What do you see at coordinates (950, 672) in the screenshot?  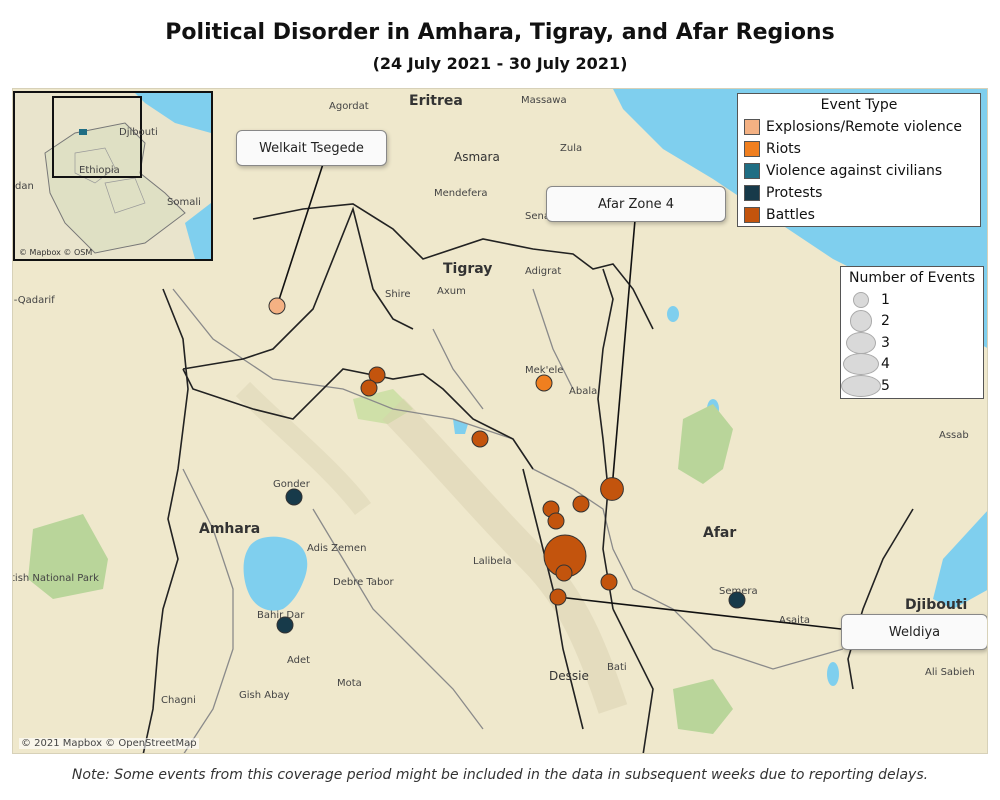 I see `label-ali-sabieh: Ali Sabieh` at bounding box center [950, 672].